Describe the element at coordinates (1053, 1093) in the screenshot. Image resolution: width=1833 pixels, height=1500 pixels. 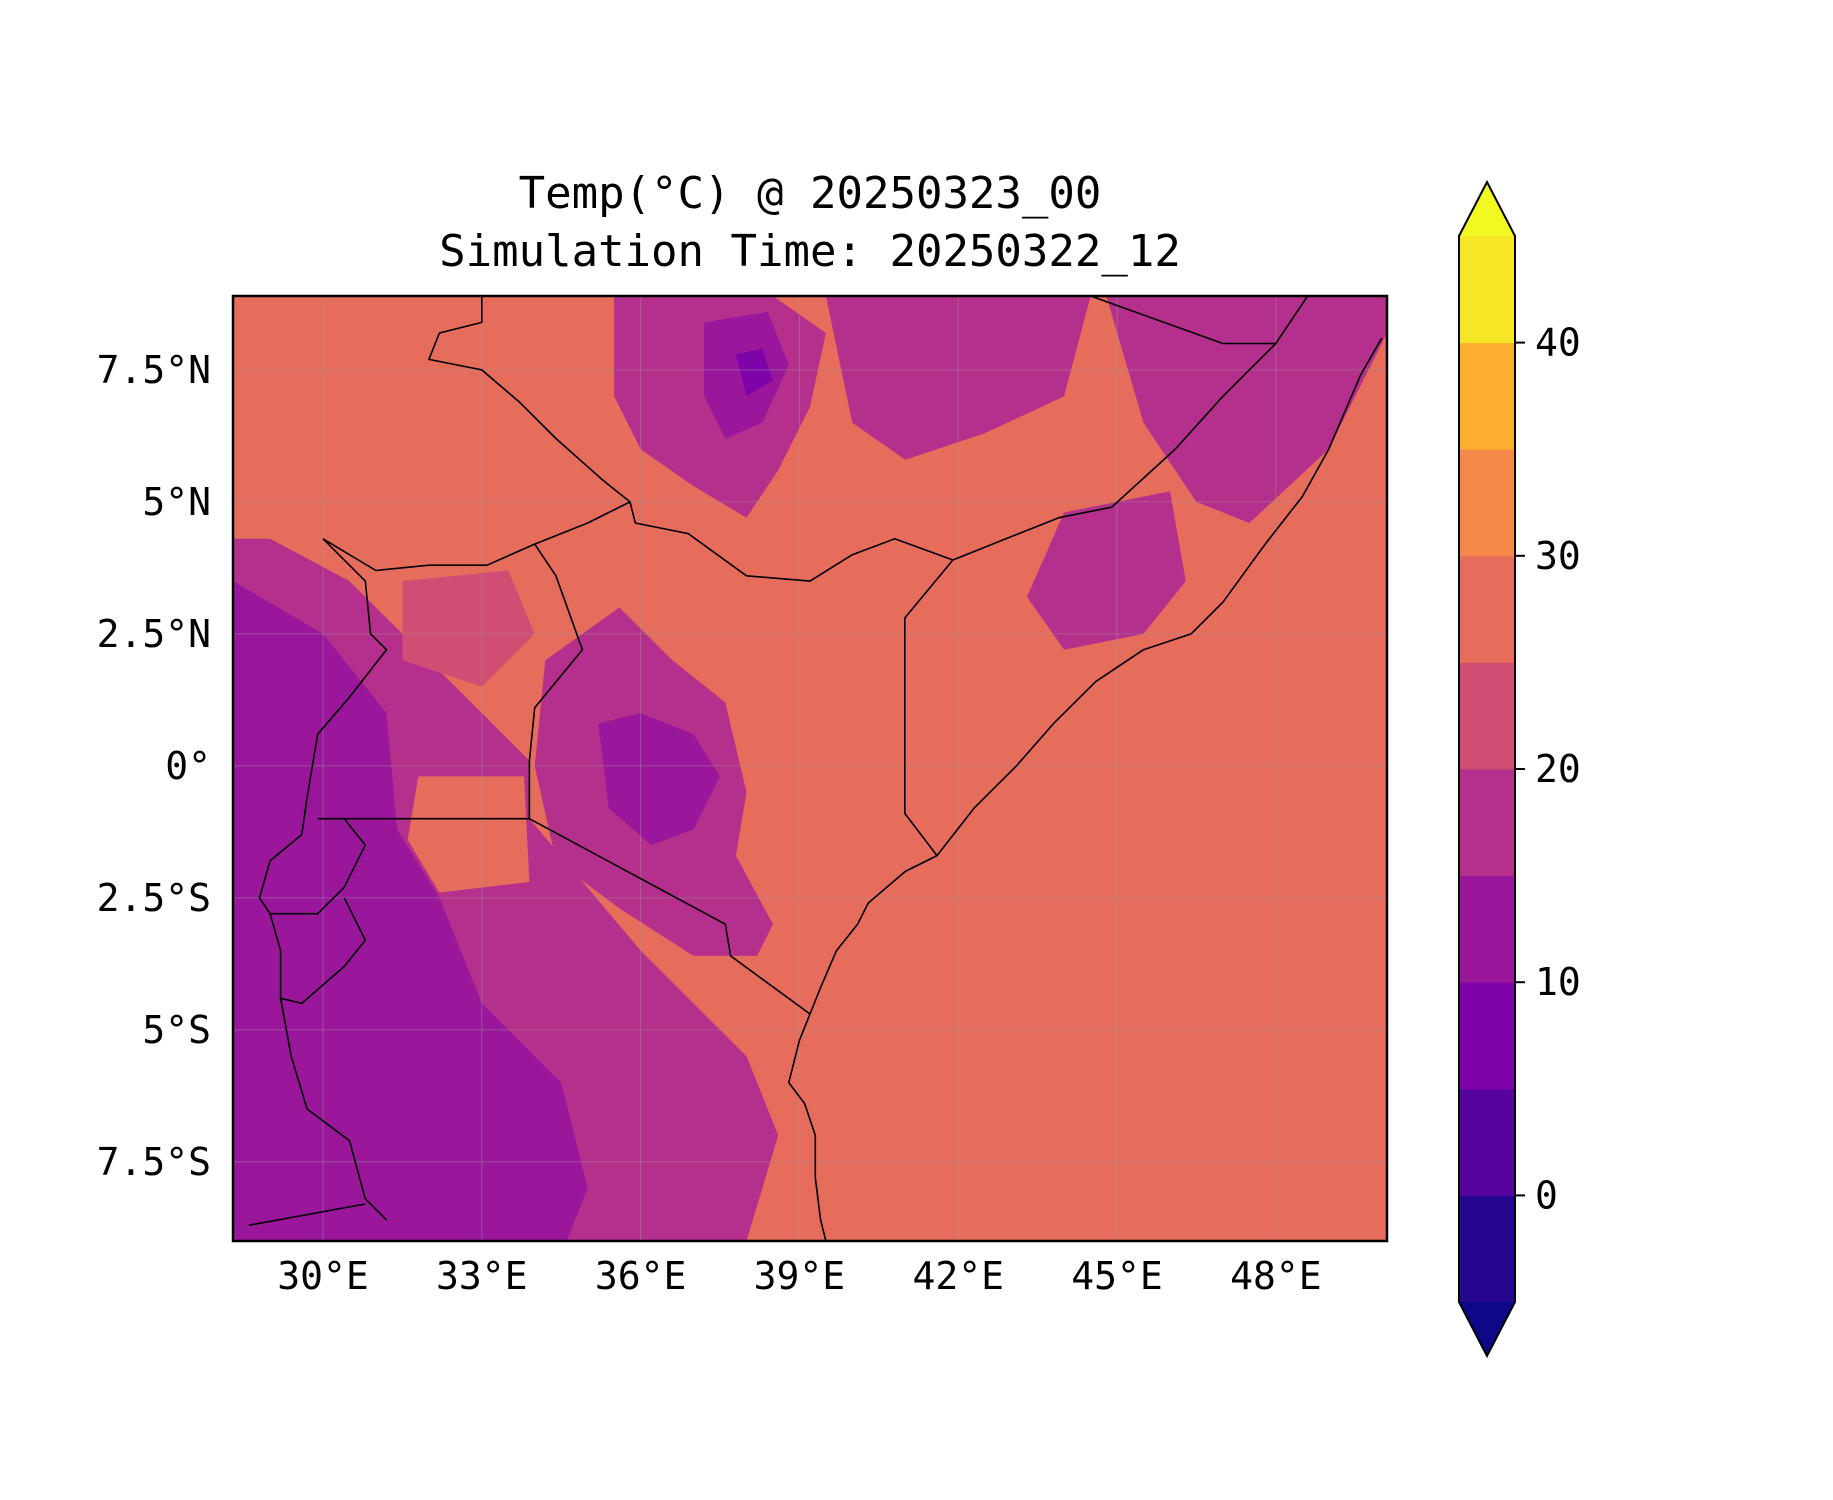
I see `region-tanzania-coast-warm` at that location.